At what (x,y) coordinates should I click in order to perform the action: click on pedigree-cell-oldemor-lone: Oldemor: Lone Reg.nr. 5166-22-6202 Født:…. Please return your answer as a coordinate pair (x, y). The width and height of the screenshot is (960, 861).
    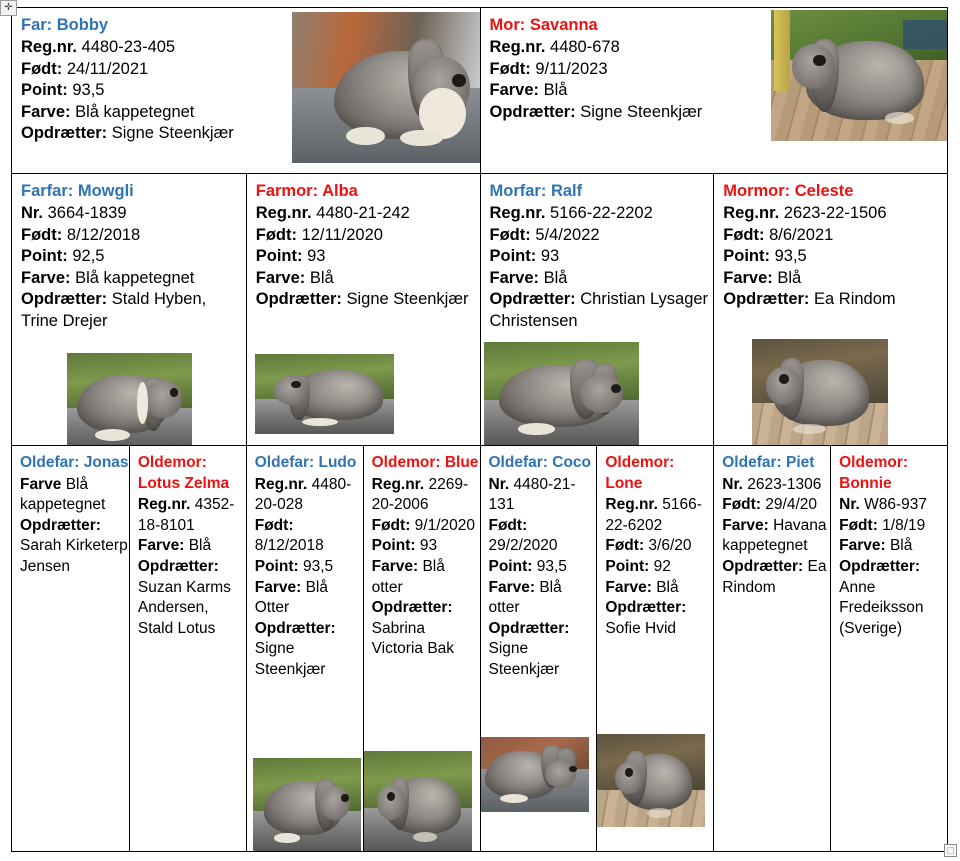
    Looking at the image, I should click on (654, 648).